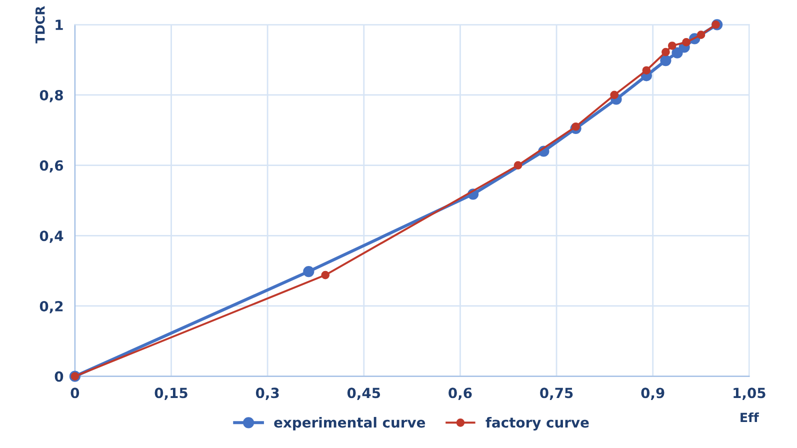 This screenshot has height=448, width=797. Describe the element at coordinates (750, 394) in the screenshot. I see `x-tick-label: 1,05` at that location.